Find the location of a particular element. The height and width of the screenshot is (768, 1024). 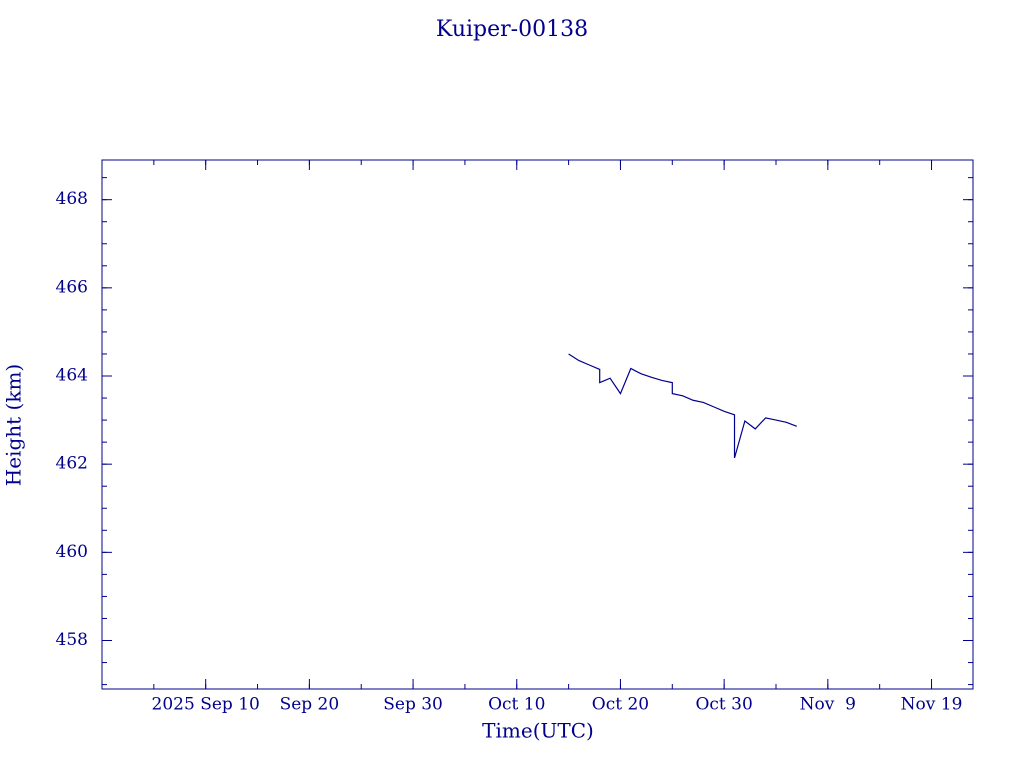

x-tick-label: Oct 10 is located at coordinates (516, 705).